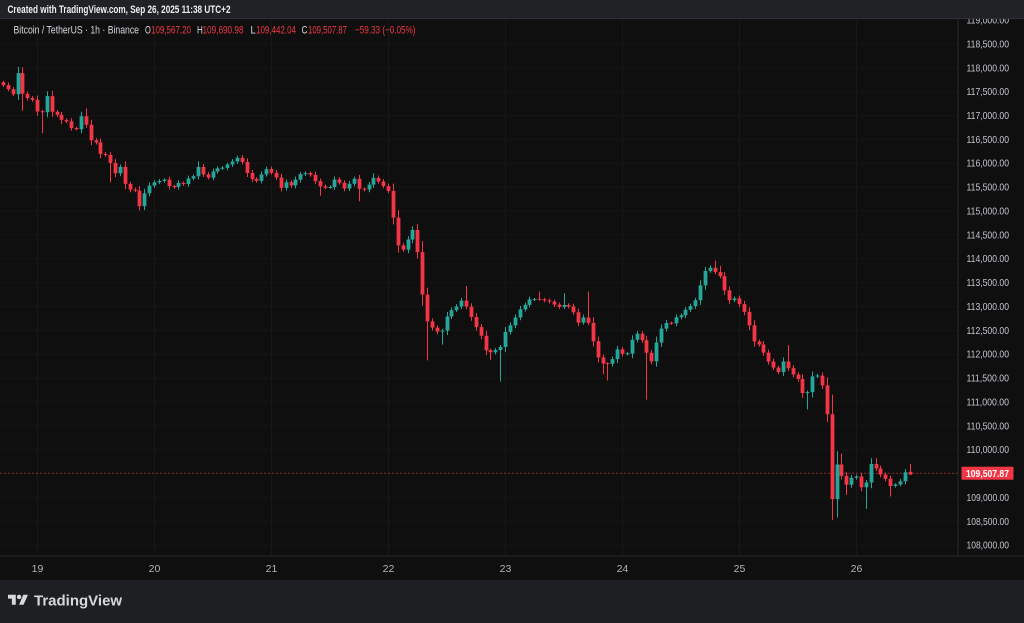 The width and height of the screenshot is (1024, 623). I want to click on svg-text: O, so click(148, 31).